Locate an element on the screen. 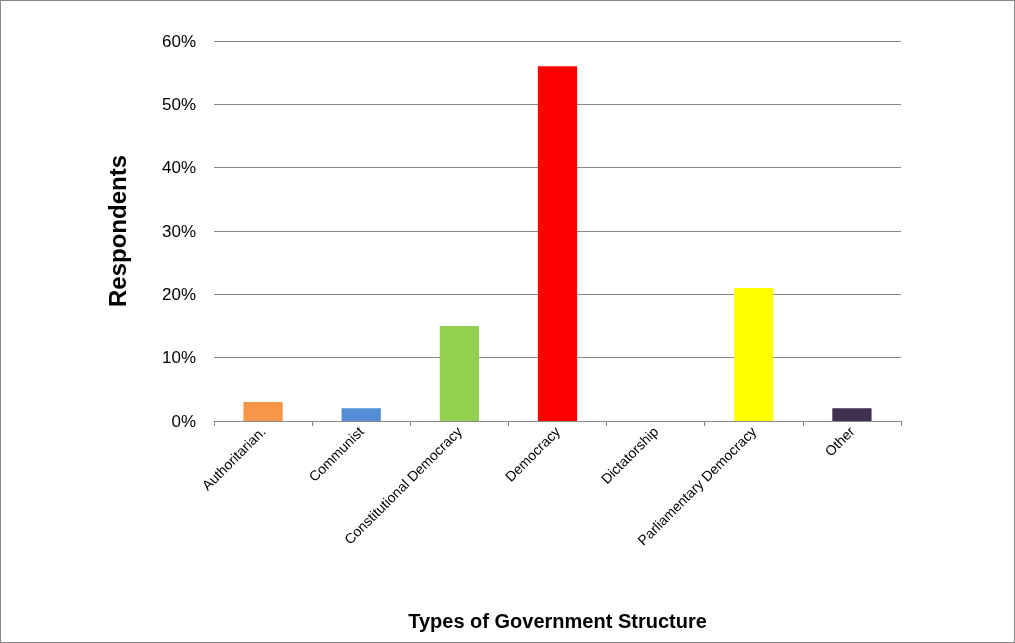 This screenshot has height=643, width=1015. y-tick-label: 0% is located at coordinates (183, 421).